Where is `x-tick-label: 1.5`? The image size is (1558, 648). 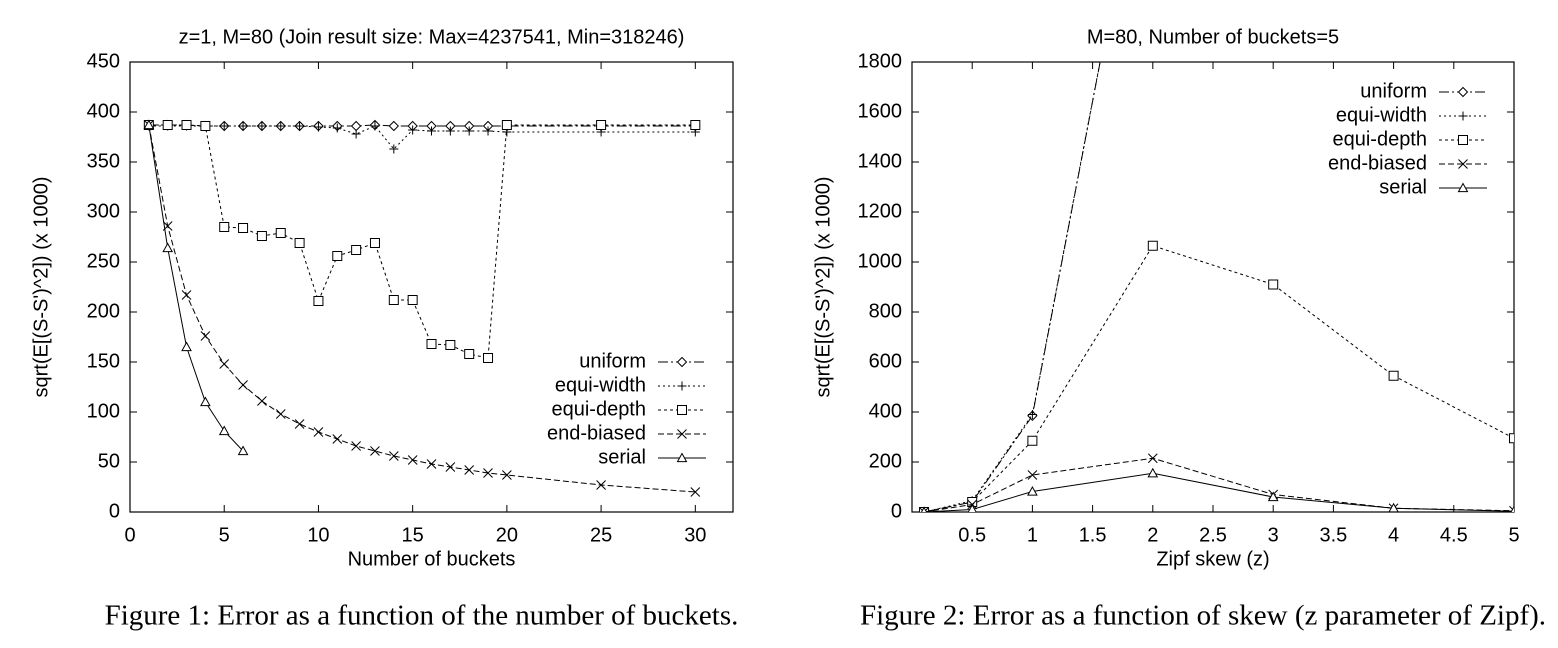 x-tick-label: 1.5 is located at coordinates (1093, 535).